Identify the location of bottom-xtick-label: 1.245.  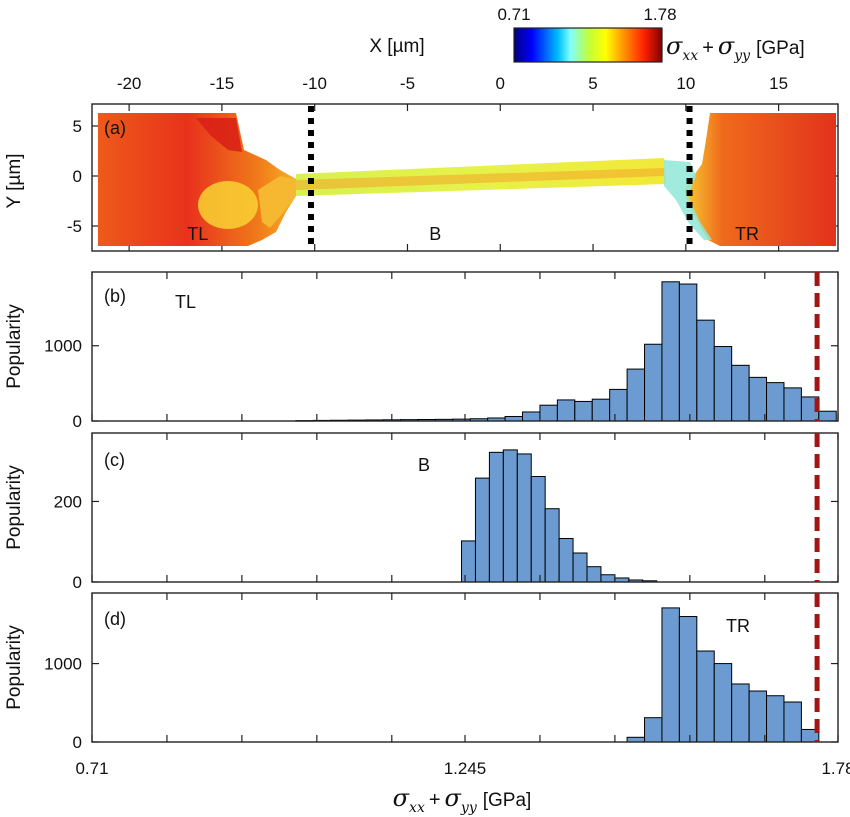
(465, 768).